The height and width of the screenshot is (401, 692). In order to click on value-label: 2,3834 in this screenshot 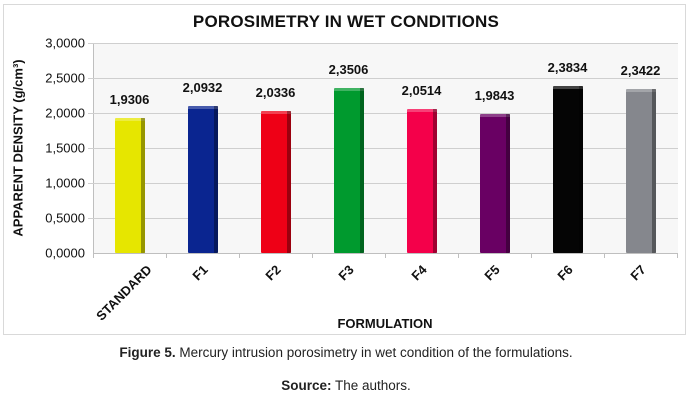, I will do `click(567, 68)`.